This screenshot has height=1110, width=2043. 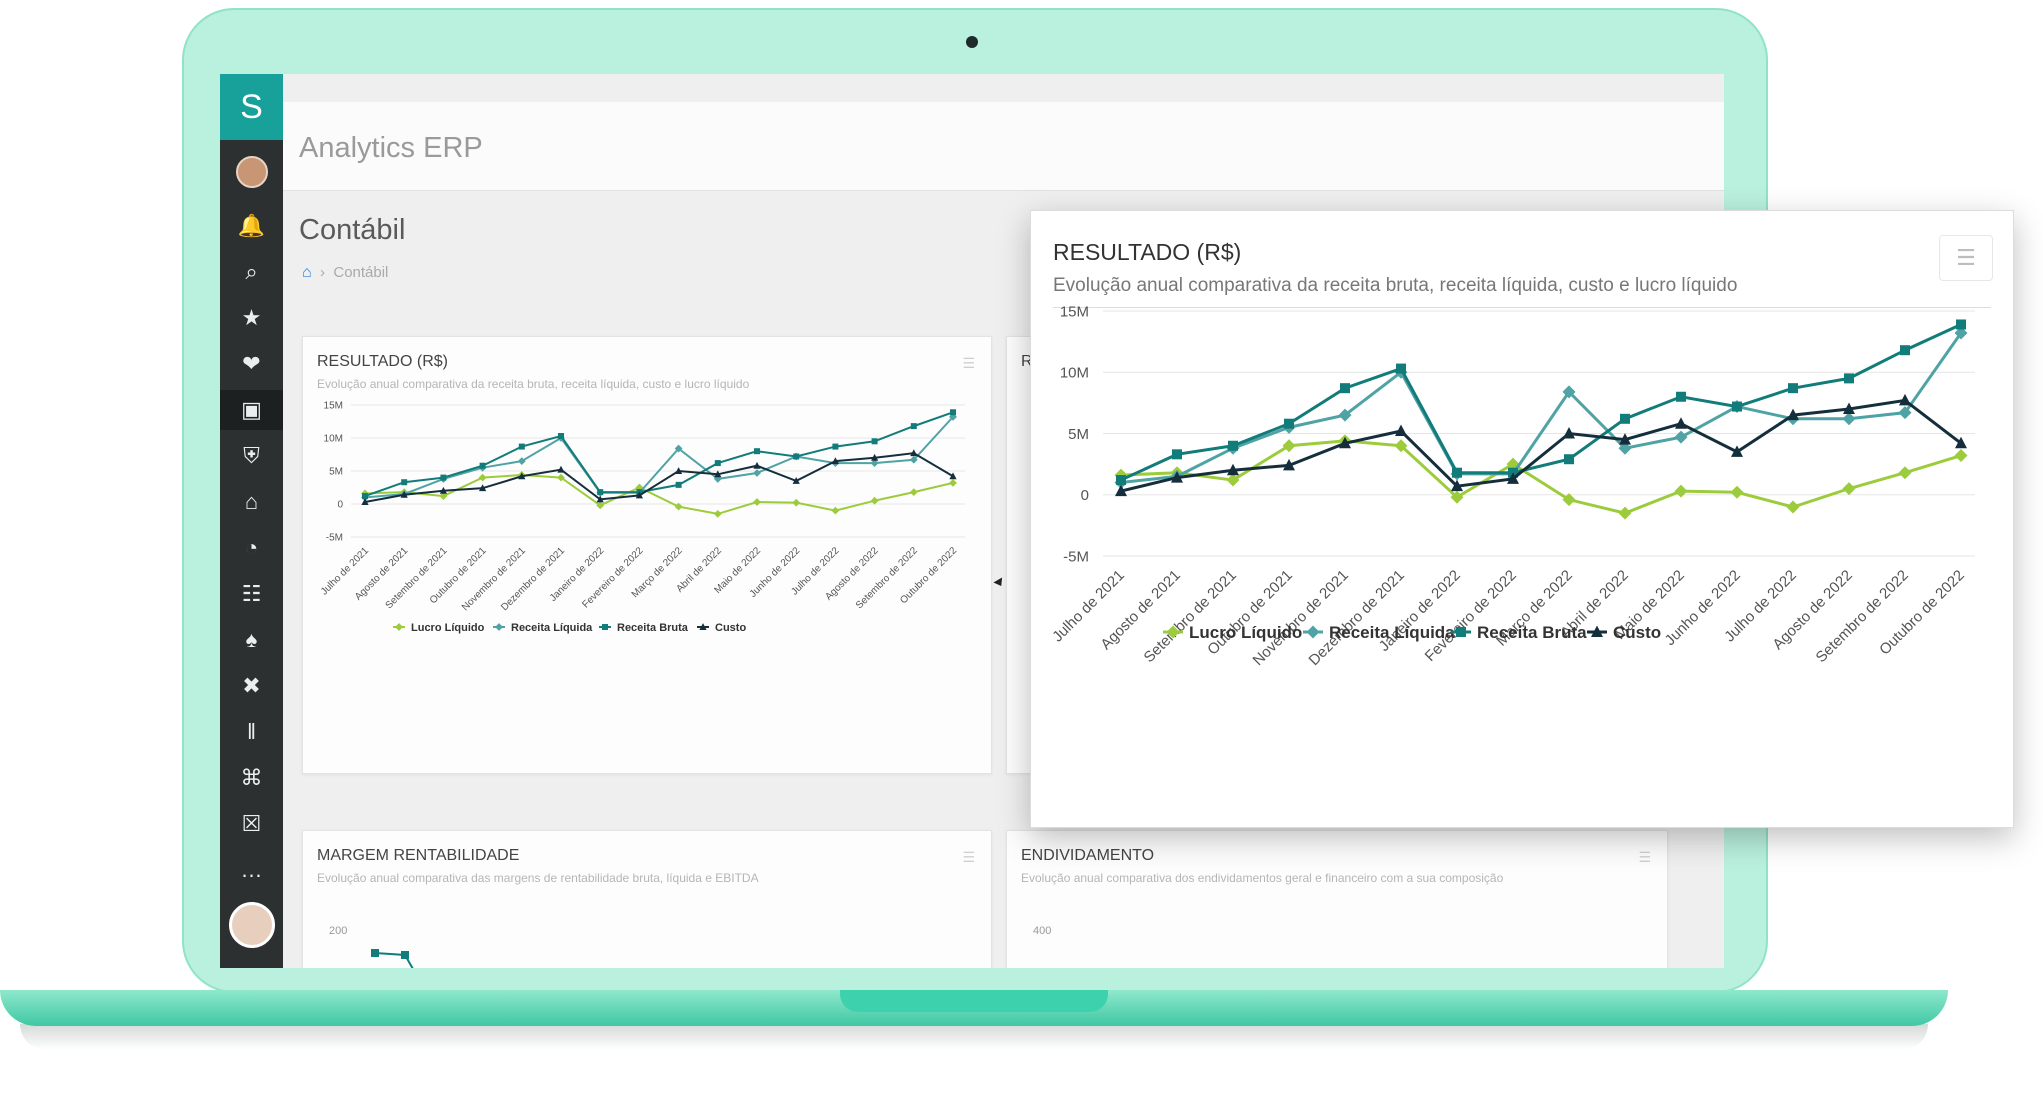 What do you see at coordinates (974, 1037) in the screenshot?
I see `laptop-base-shadow` at bounding box center [974, 1037].